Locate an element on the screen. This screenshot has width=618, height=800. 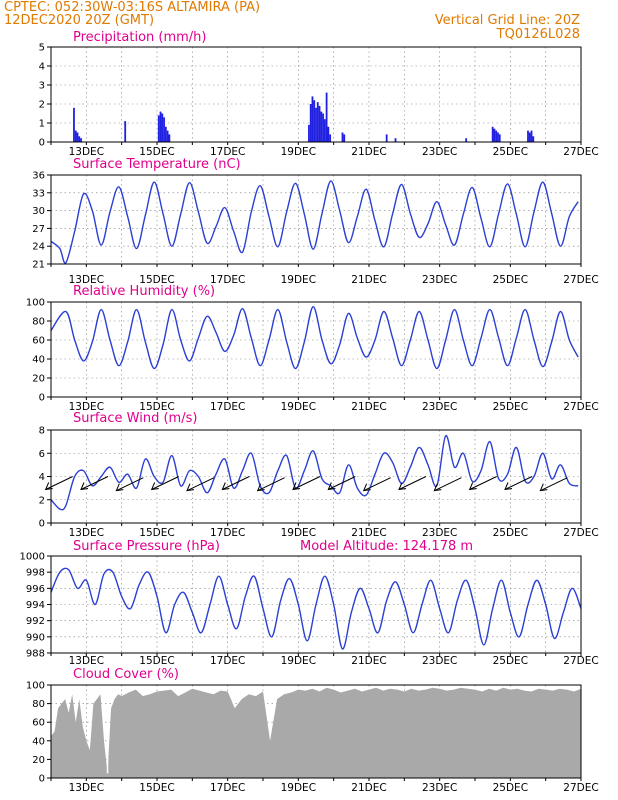
temp-ytick-label: 21 is located at coordinates (38, 265).